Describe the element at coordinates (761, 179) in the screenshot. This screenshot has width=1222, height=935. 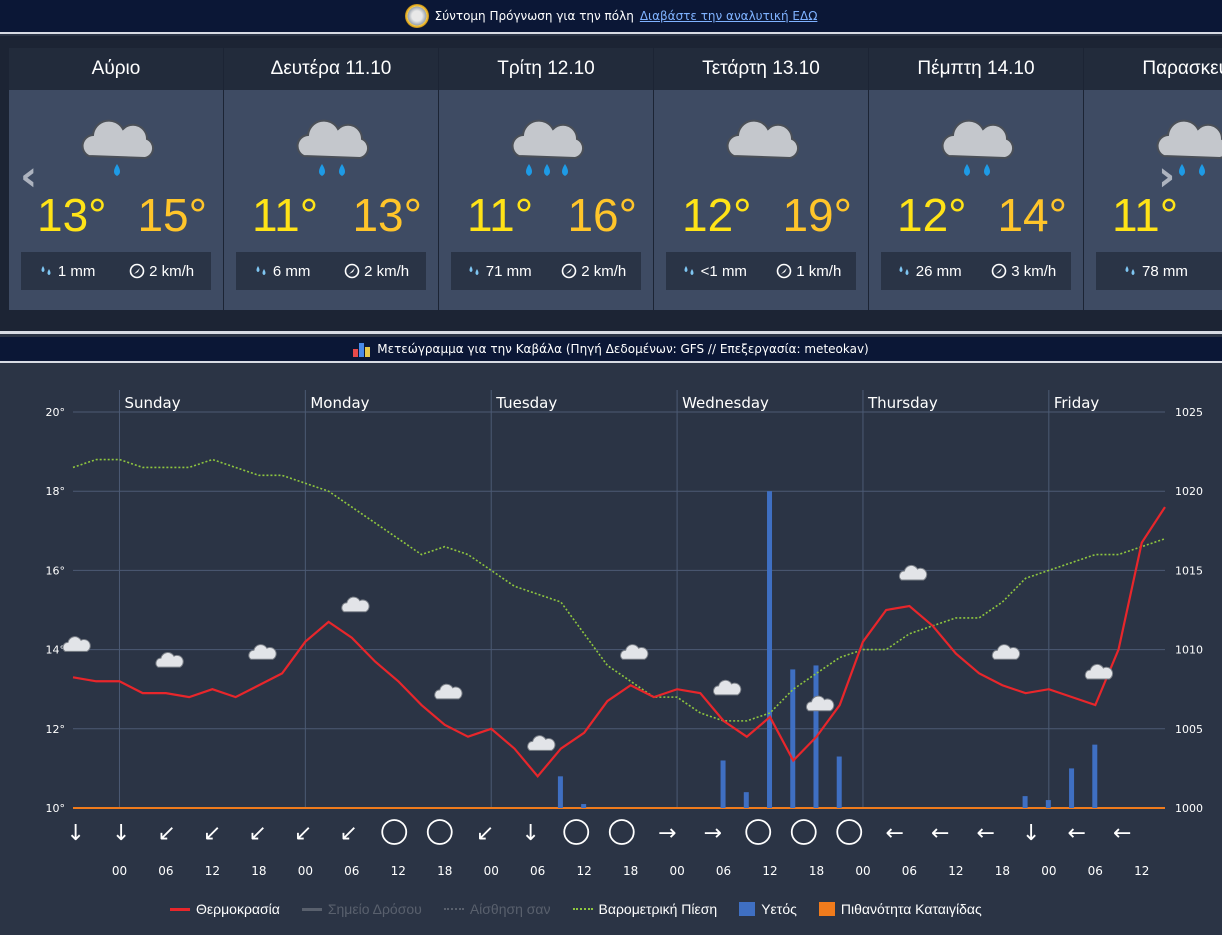
I see `day-card: Τετάρτη 13.10 12° 19° <1 mm 1 km/h` at that location.